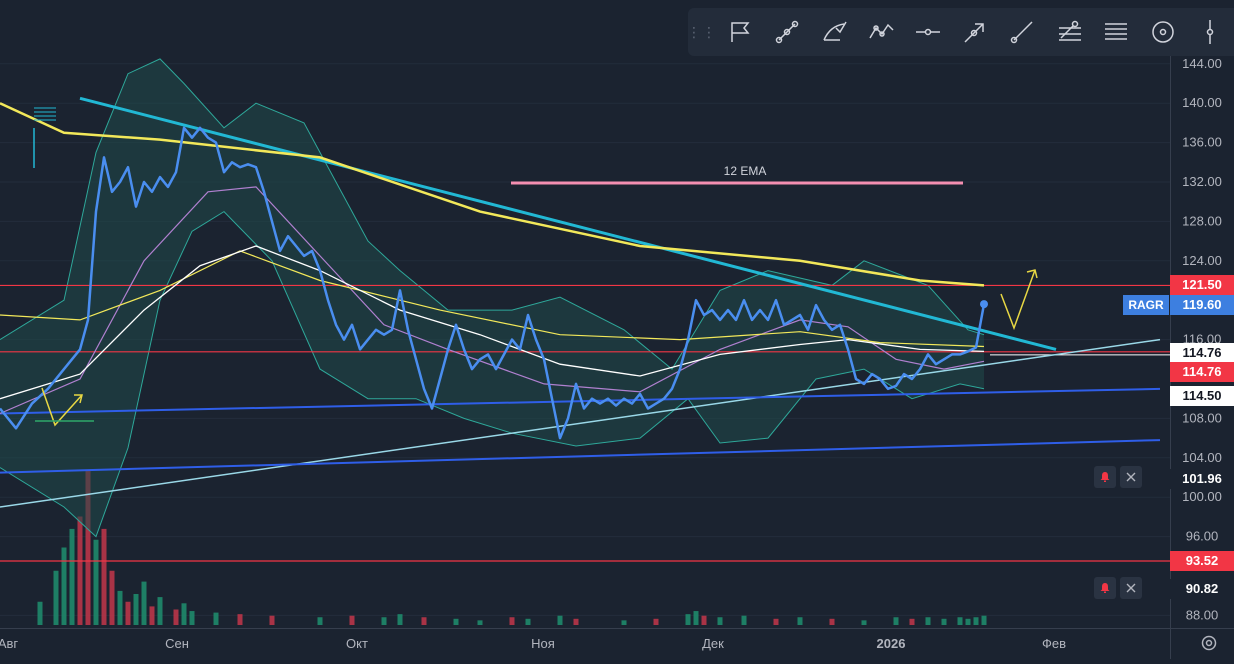 This screenshot has height=664, width=1234. Describe the element at coordinates (745, 171) in the screenshot. I see `ema-label-text: 12 EMA` at that location.